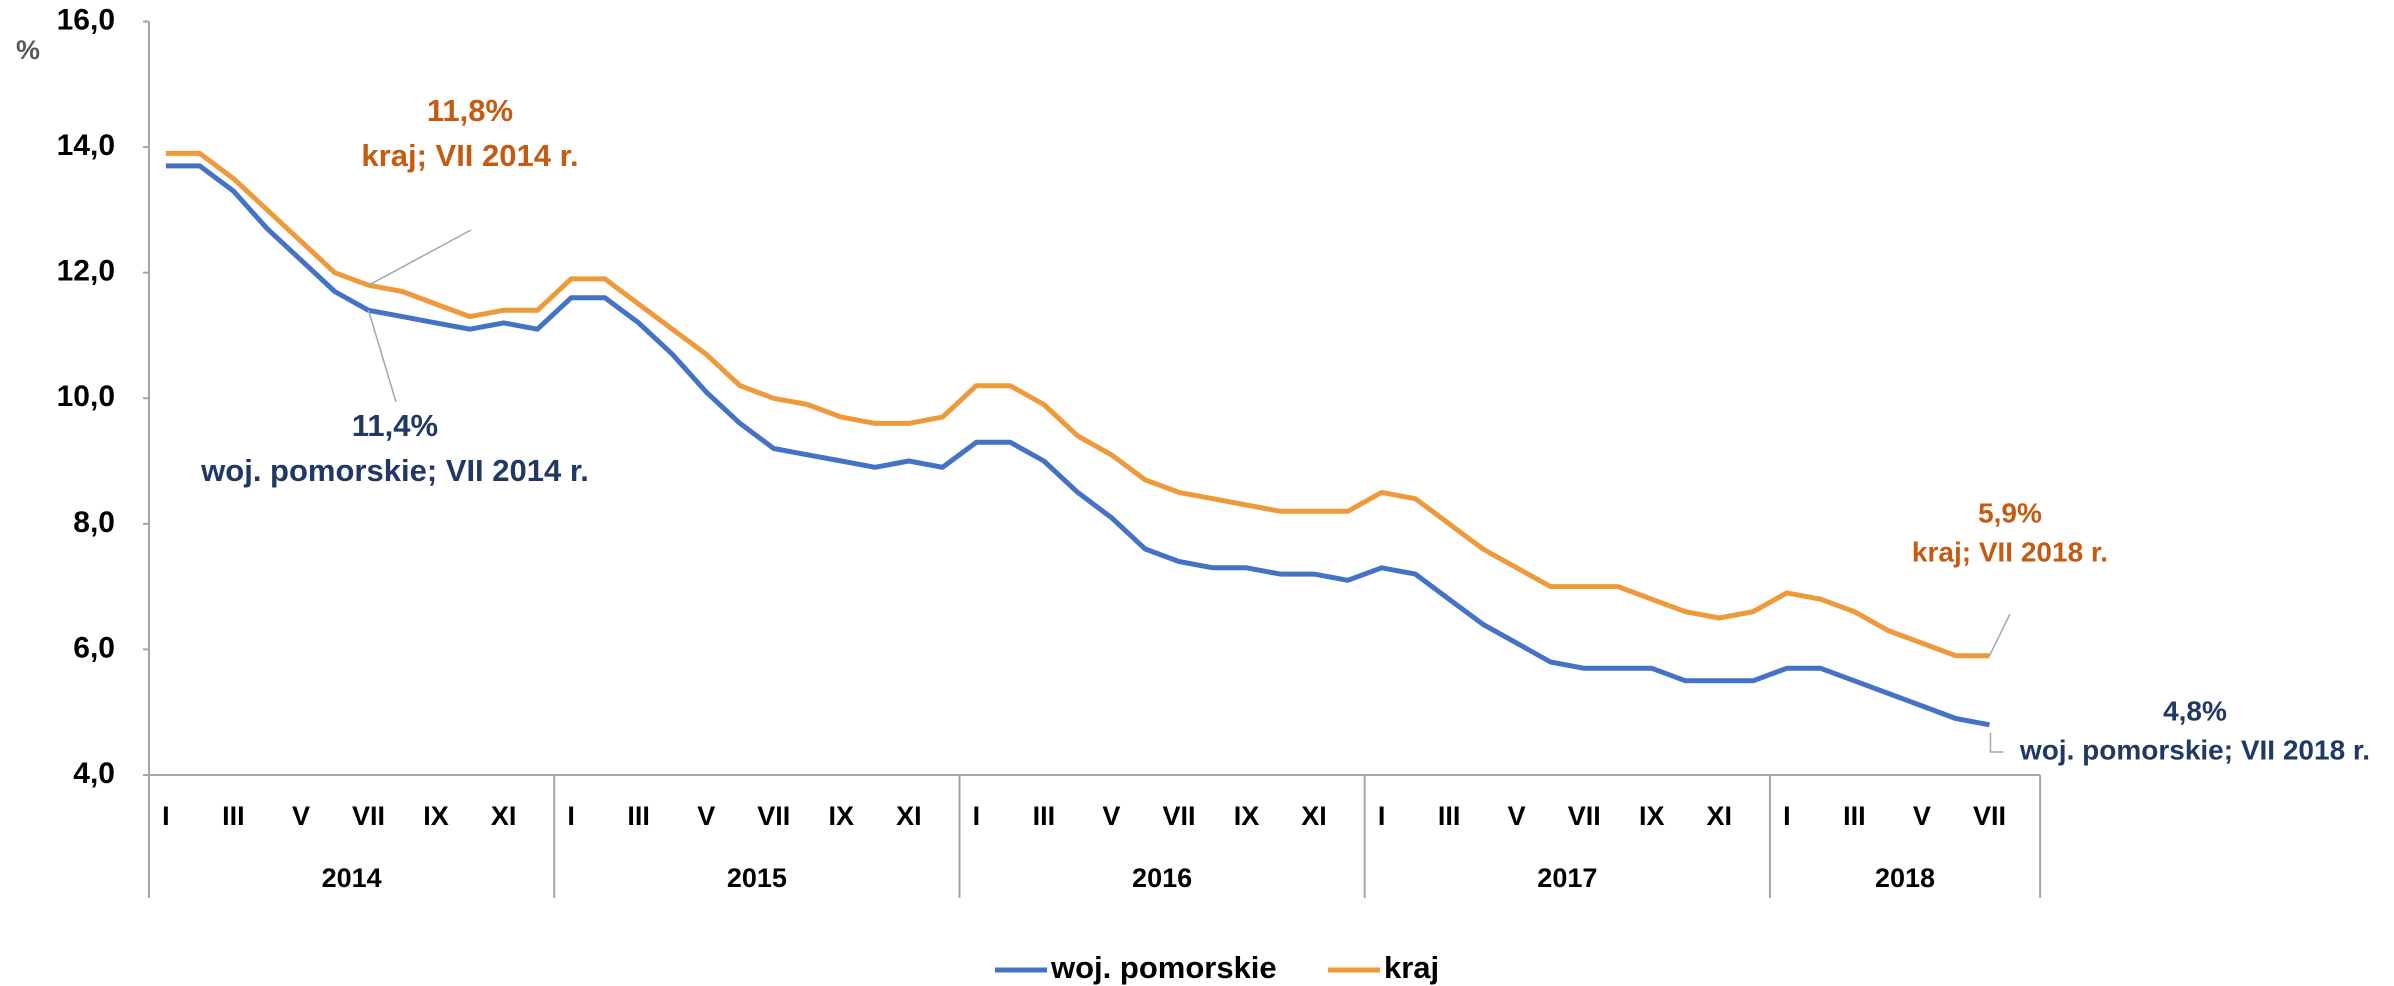  I want to click on year-label: 2016, so click(1162, 878).